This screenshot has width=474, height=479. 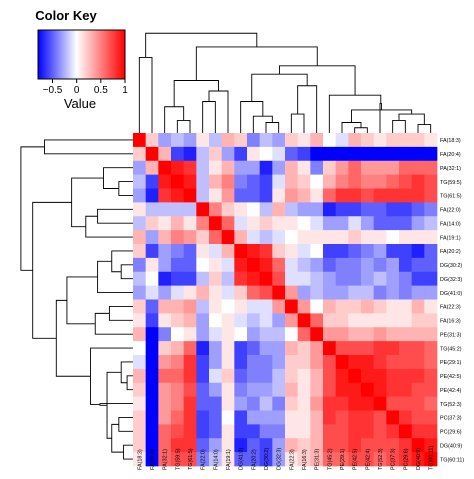 What do you see at coordinates (450, 308) in the screenshot?
I see `row-label: FA(22:3)` at bounding box center [450, 308].